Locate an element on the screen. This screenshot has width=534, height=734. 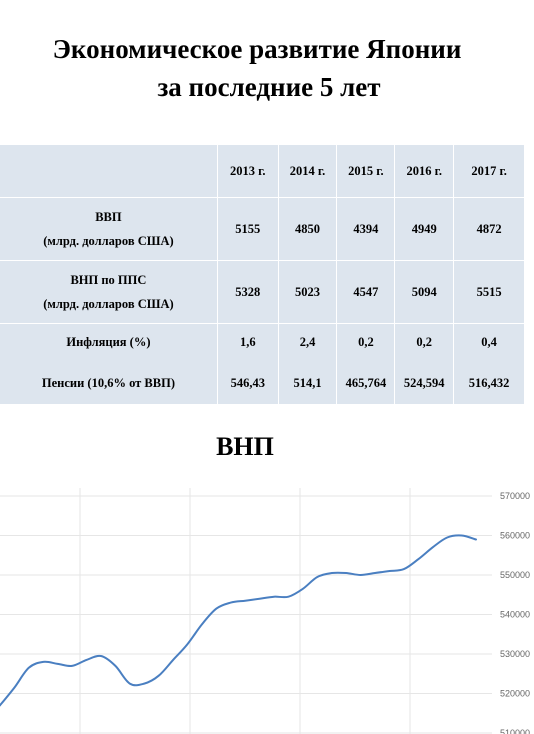
table-cell: 5328 is located at coordinates (247, 292).